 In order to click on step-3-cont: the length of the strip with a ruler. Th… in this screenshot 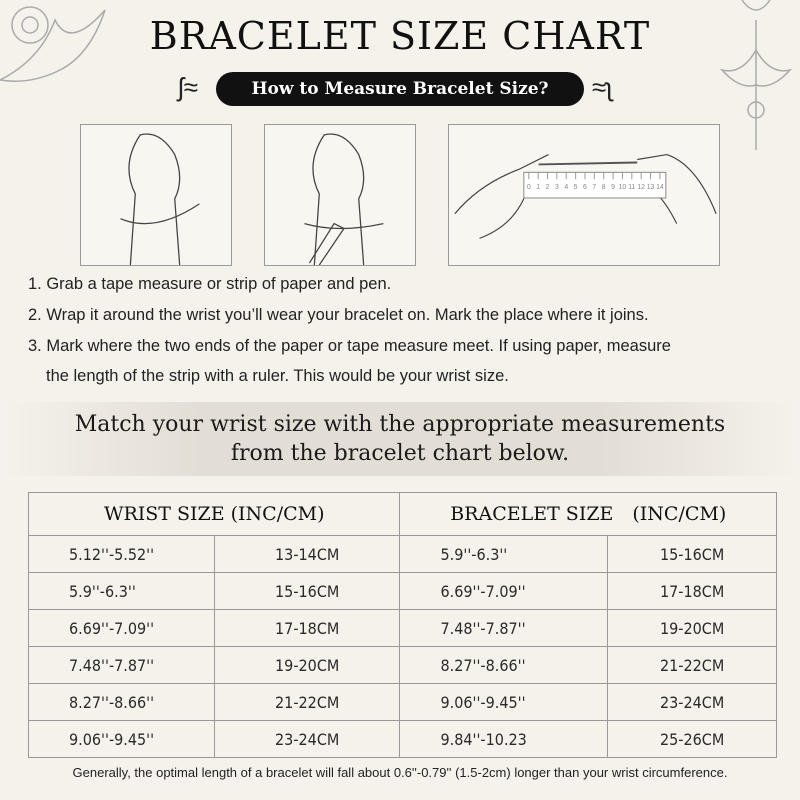, I will do `click(277, 376)`.